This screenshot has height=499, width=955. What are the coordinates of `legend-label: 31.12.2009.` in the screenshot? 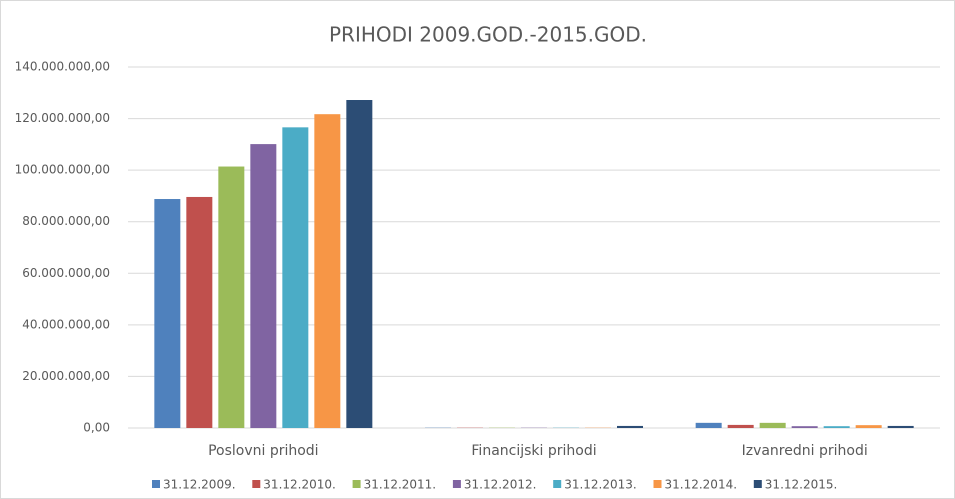 It's located at (199, 485).